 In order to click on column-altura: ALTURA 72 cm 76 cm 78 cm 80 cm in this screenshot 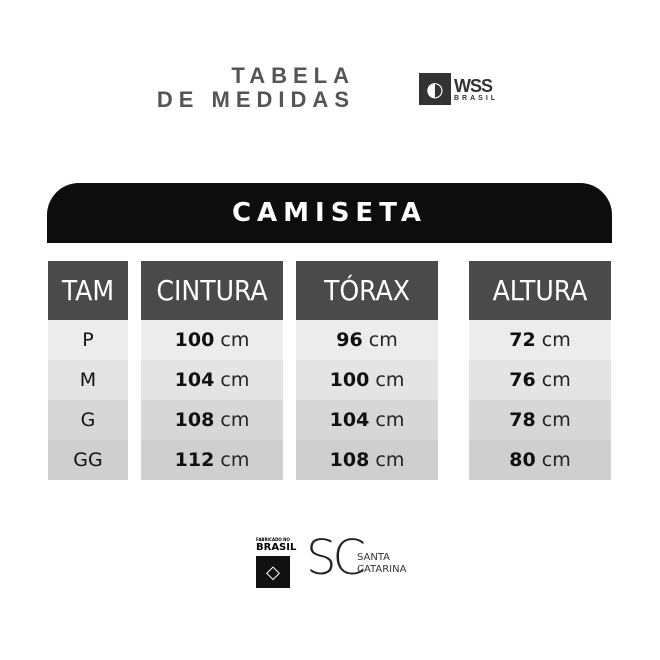, I will do `click(540, 370)`.